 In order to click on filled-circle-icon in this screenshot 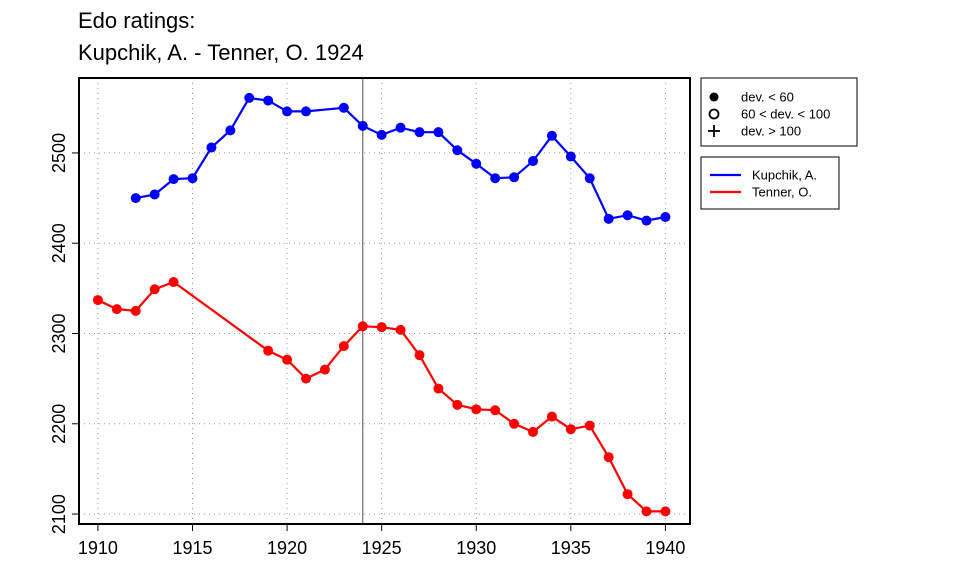, I will do `click(714, 97)`.